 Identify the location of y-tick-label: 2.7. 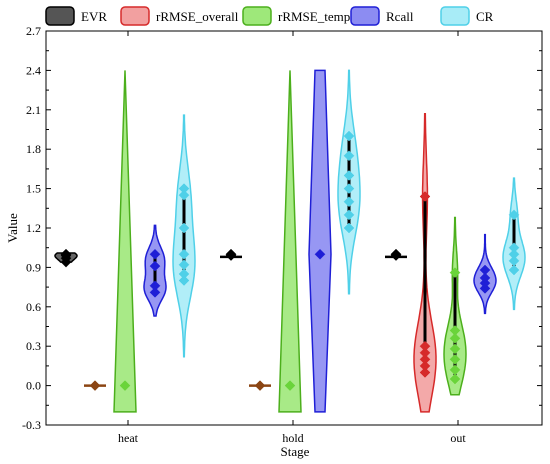
(33, 31).